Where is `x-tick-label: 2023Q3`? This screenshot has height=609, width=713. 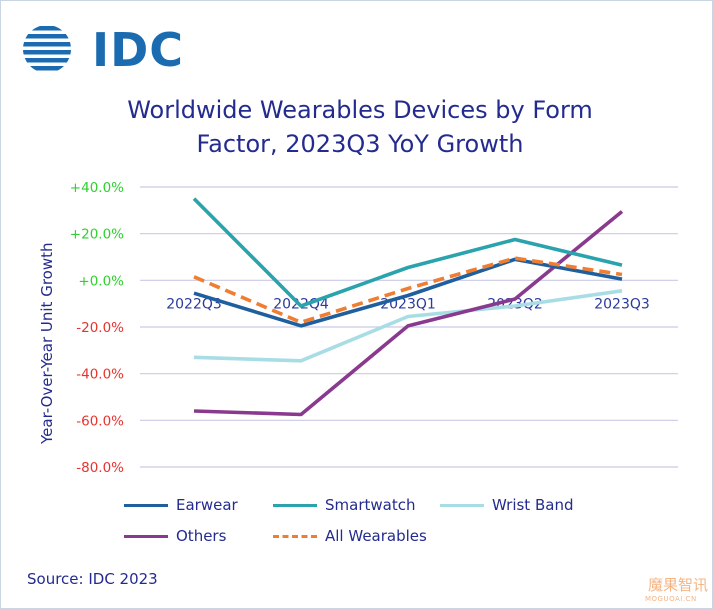 x-tick-label: 2023Q3 is located at coordinates (622, 304).